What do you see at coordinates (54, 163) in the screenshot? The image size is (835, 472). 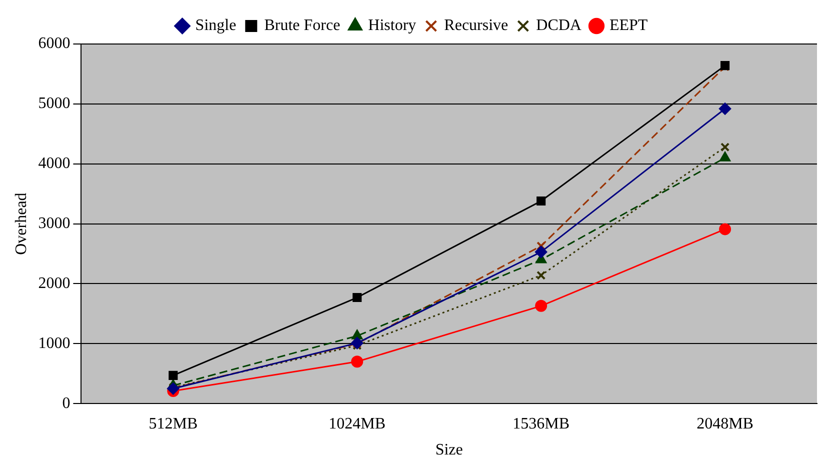 I see `y-tick-label: 4000` at bounding box center [54, 163].